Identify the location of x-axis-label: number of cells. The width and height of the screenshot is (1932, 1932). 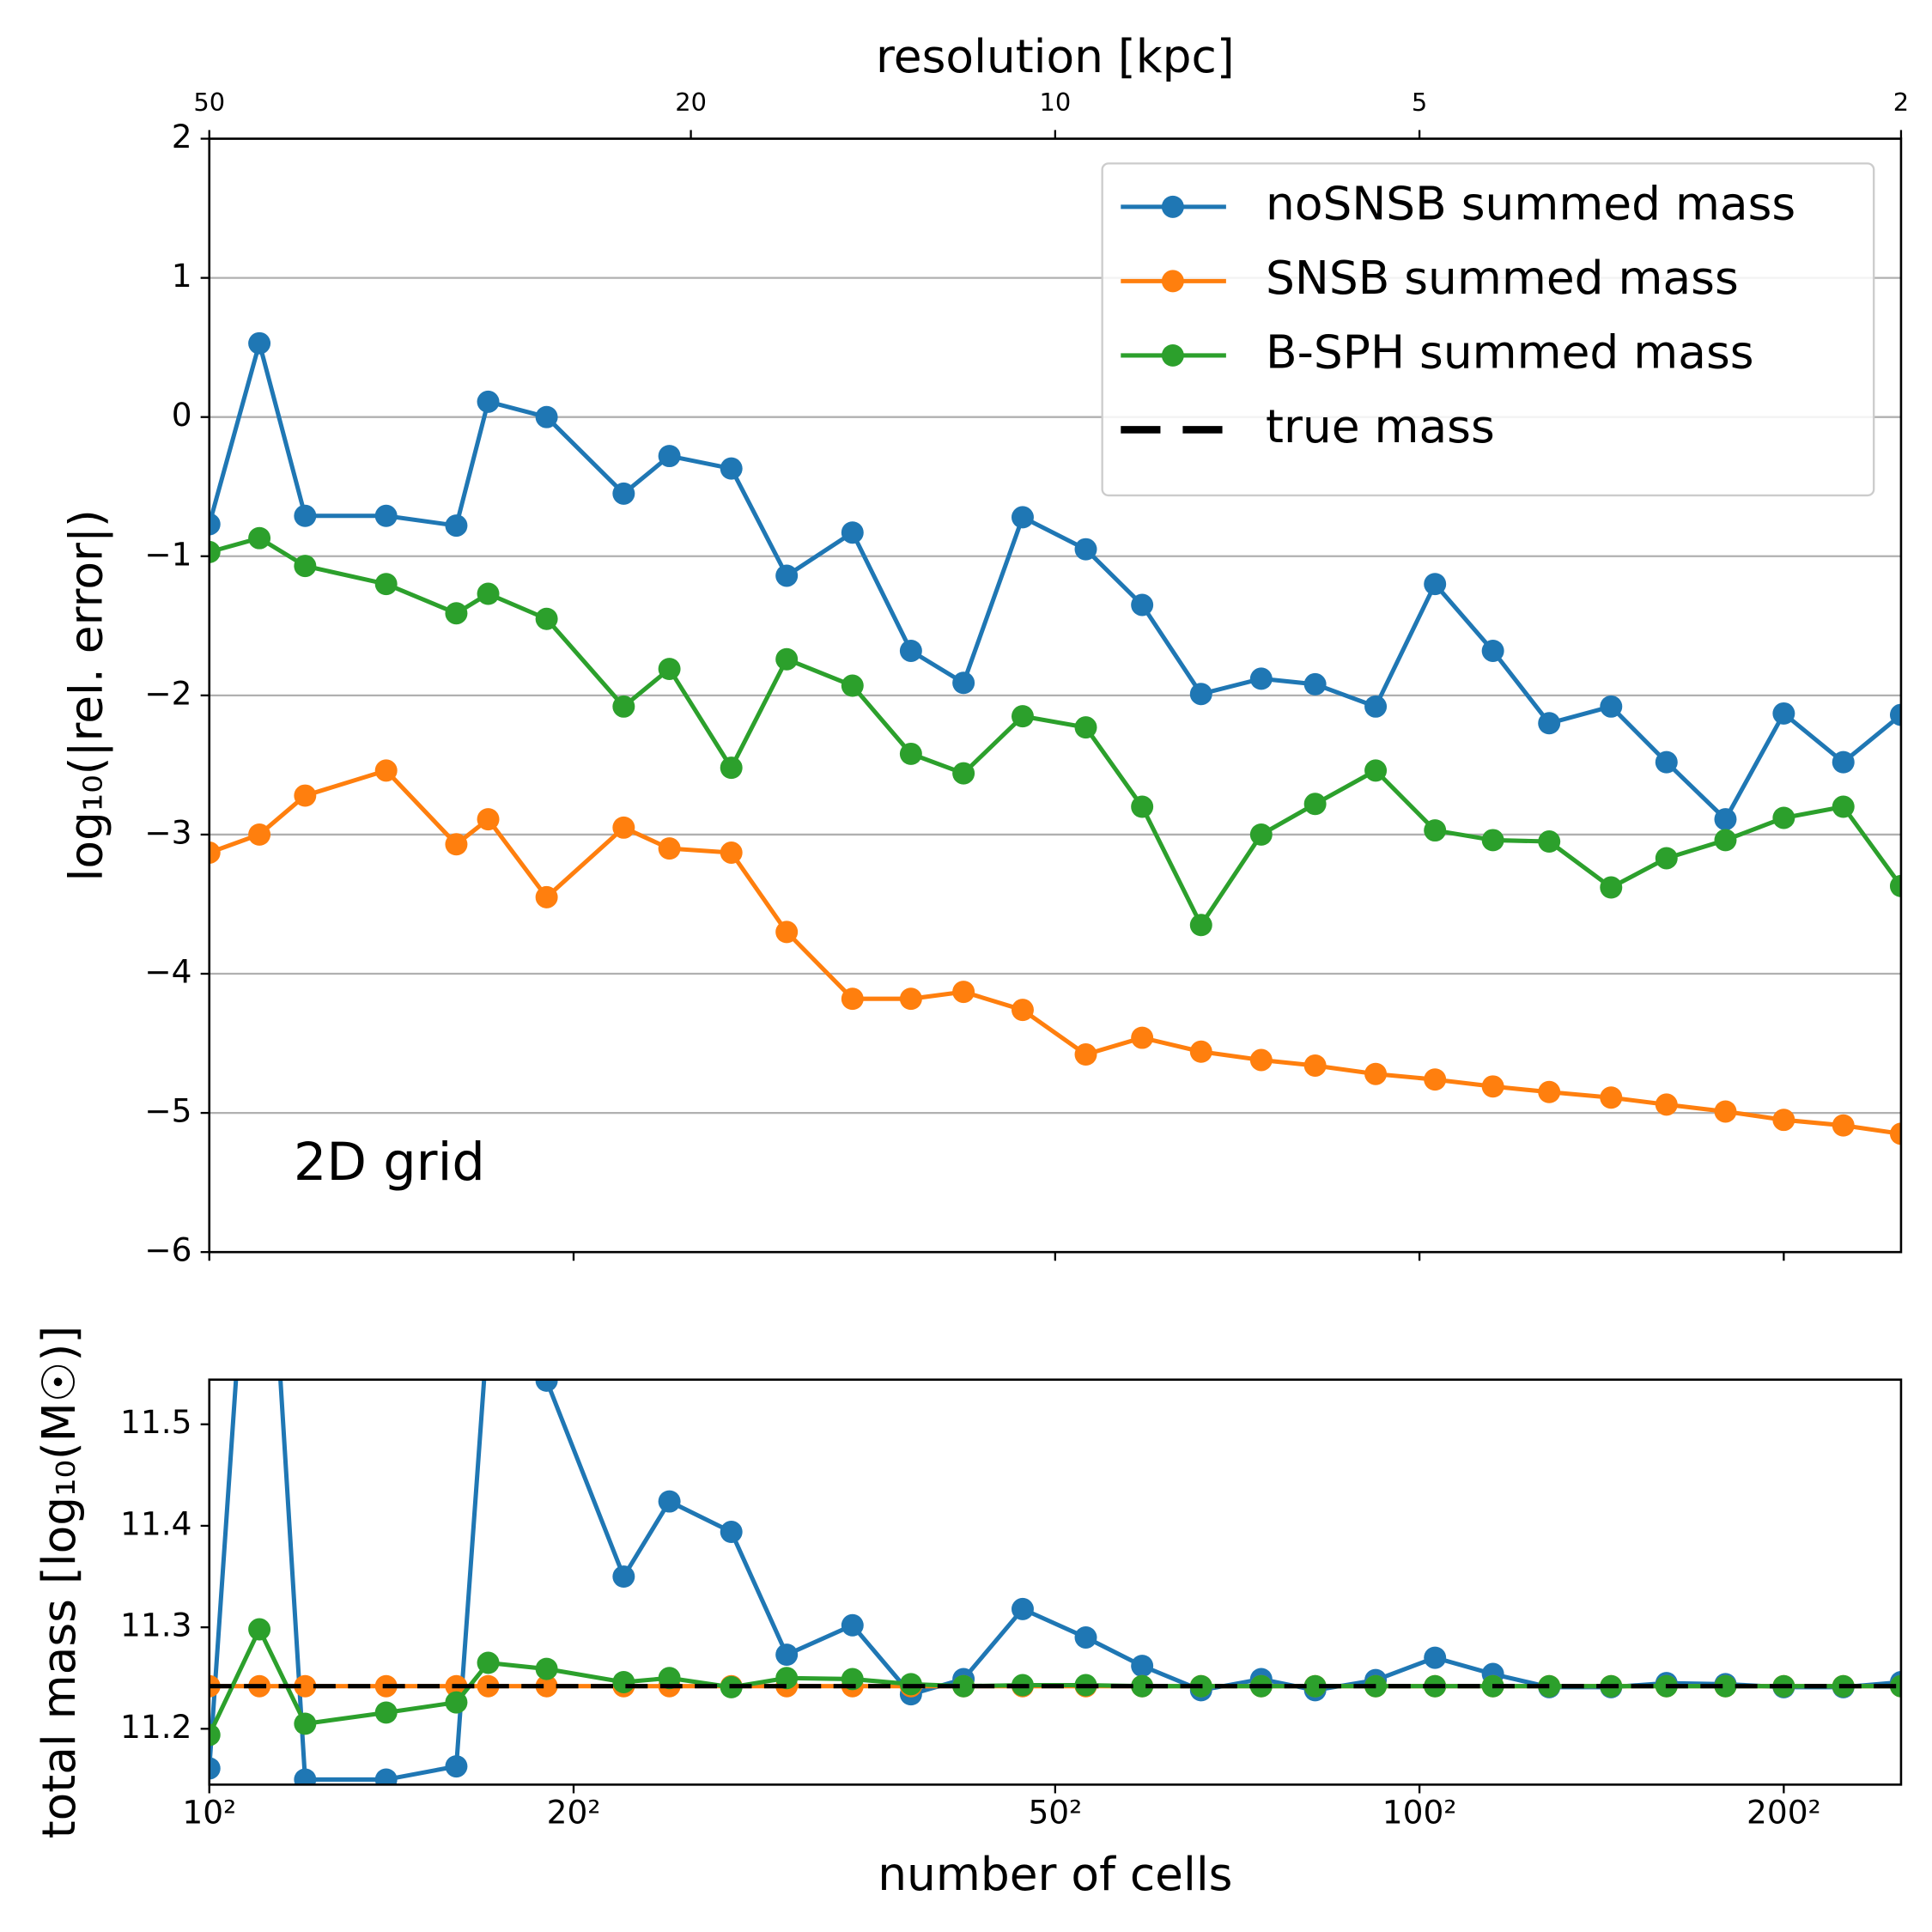
(1055, 1874).